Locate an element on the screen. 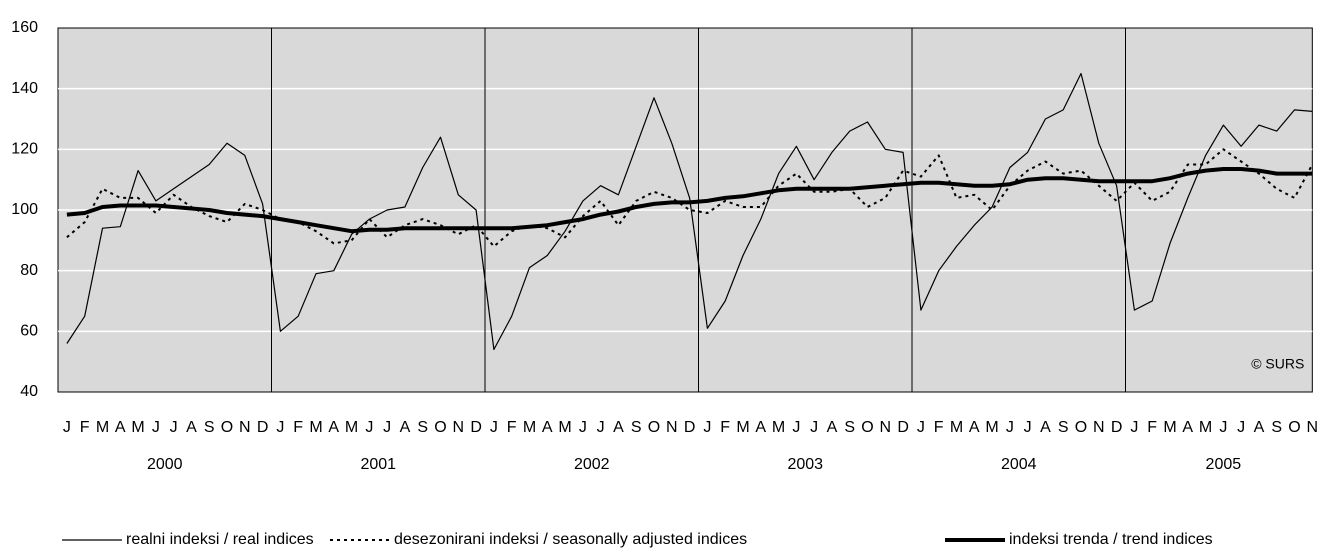 This screenshot has width=1320, height=551. series-line is located at coordinates (689, 200).